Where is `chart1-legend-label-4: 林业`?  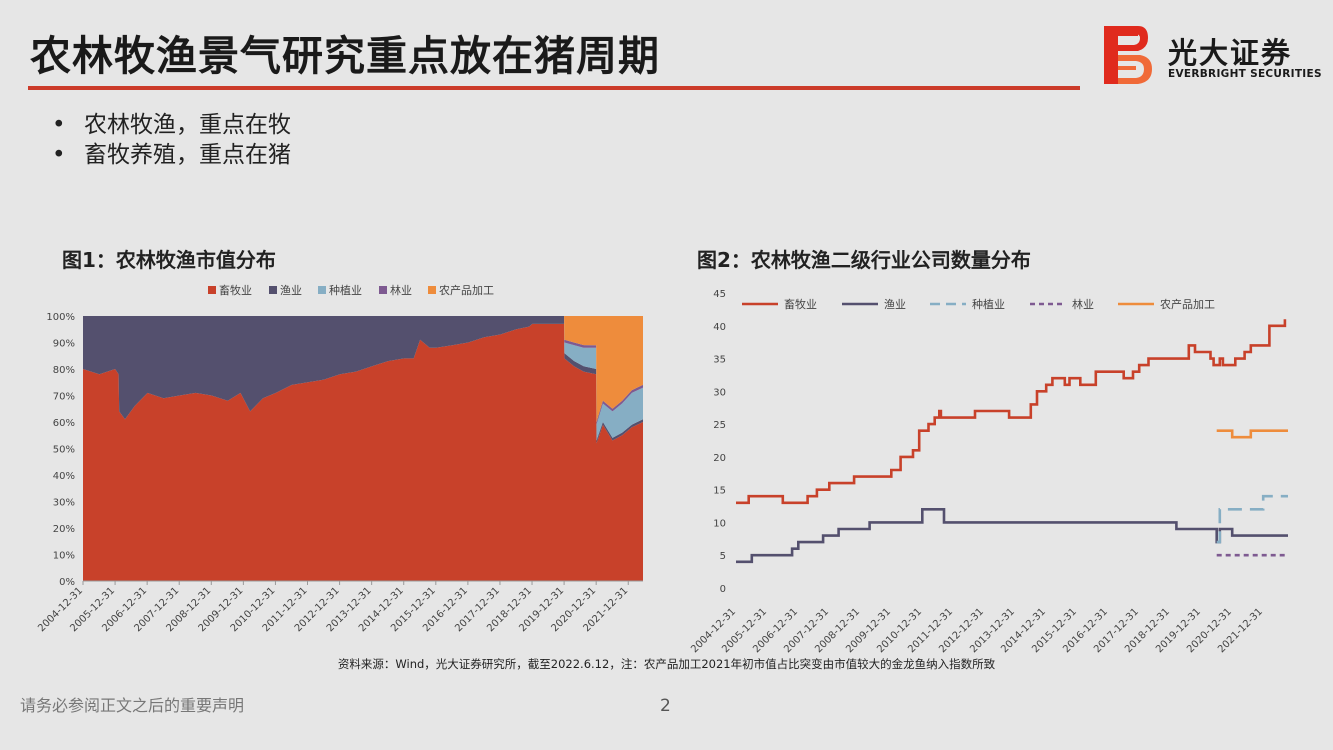 chart1-legend-label-4: 林业 is located at coordinates (401, 290).